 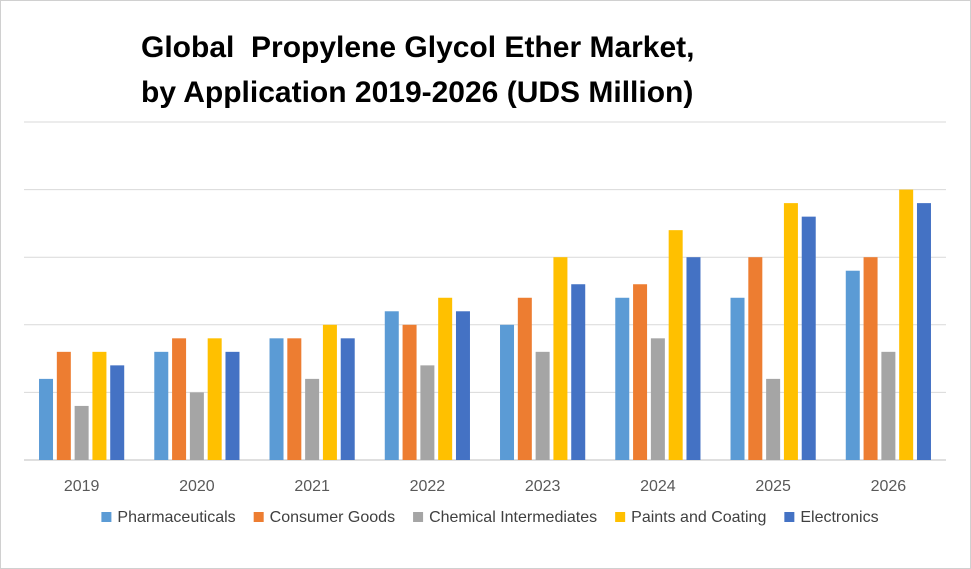 I want to click on bar-electronics-2021, so click(x=347, y=399).